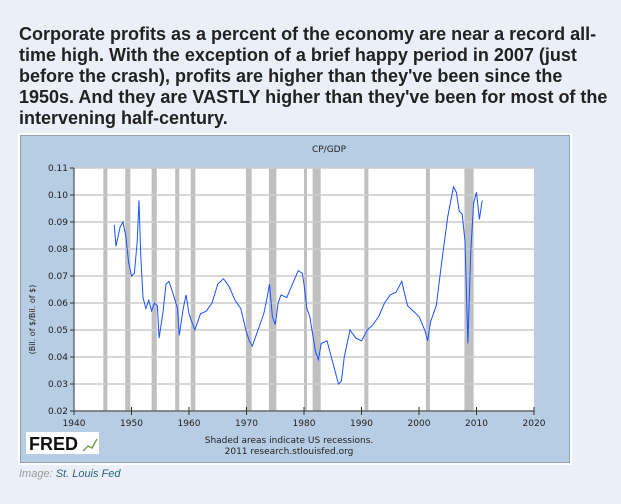  I want to click on fred-logo-bg, so click(62, 443).